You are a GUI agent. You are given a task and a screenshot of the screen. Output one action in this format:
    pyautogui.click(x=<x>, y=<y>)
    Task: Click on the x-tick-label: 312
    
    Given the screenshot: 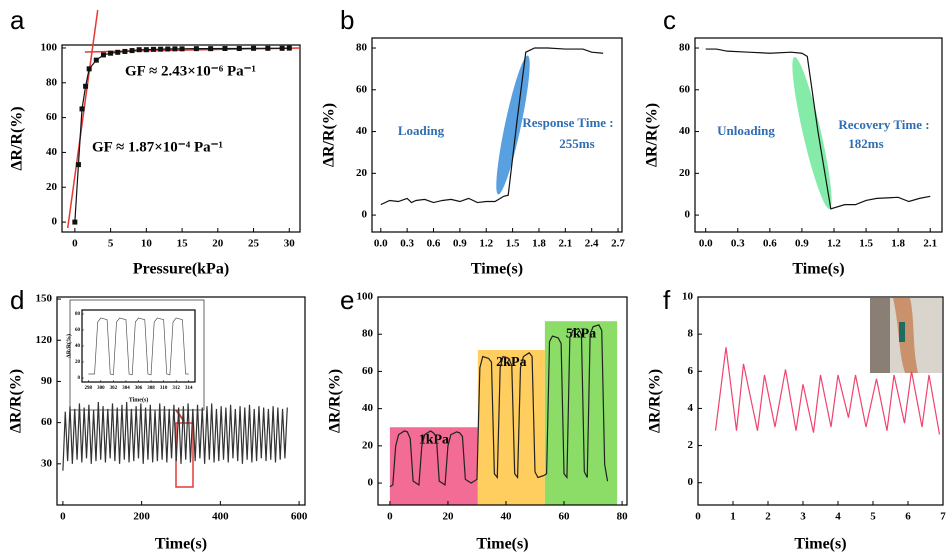 What is the action you would take?
    pyautogui.click(x=176, y=388)
    